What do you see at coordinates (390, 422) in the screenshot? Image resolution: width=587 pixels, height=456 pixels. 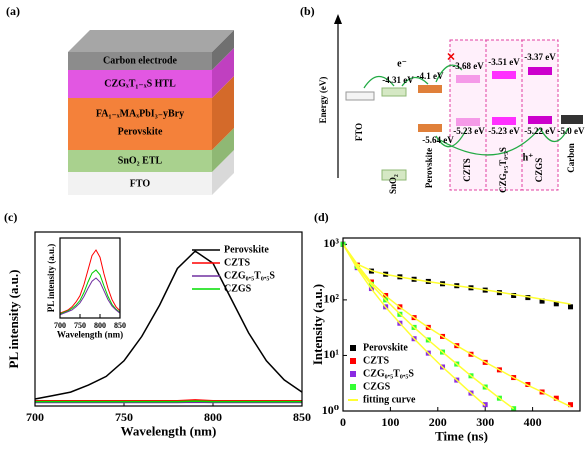 I see `x-tick-label: 100` at bounding box center [390, 422].